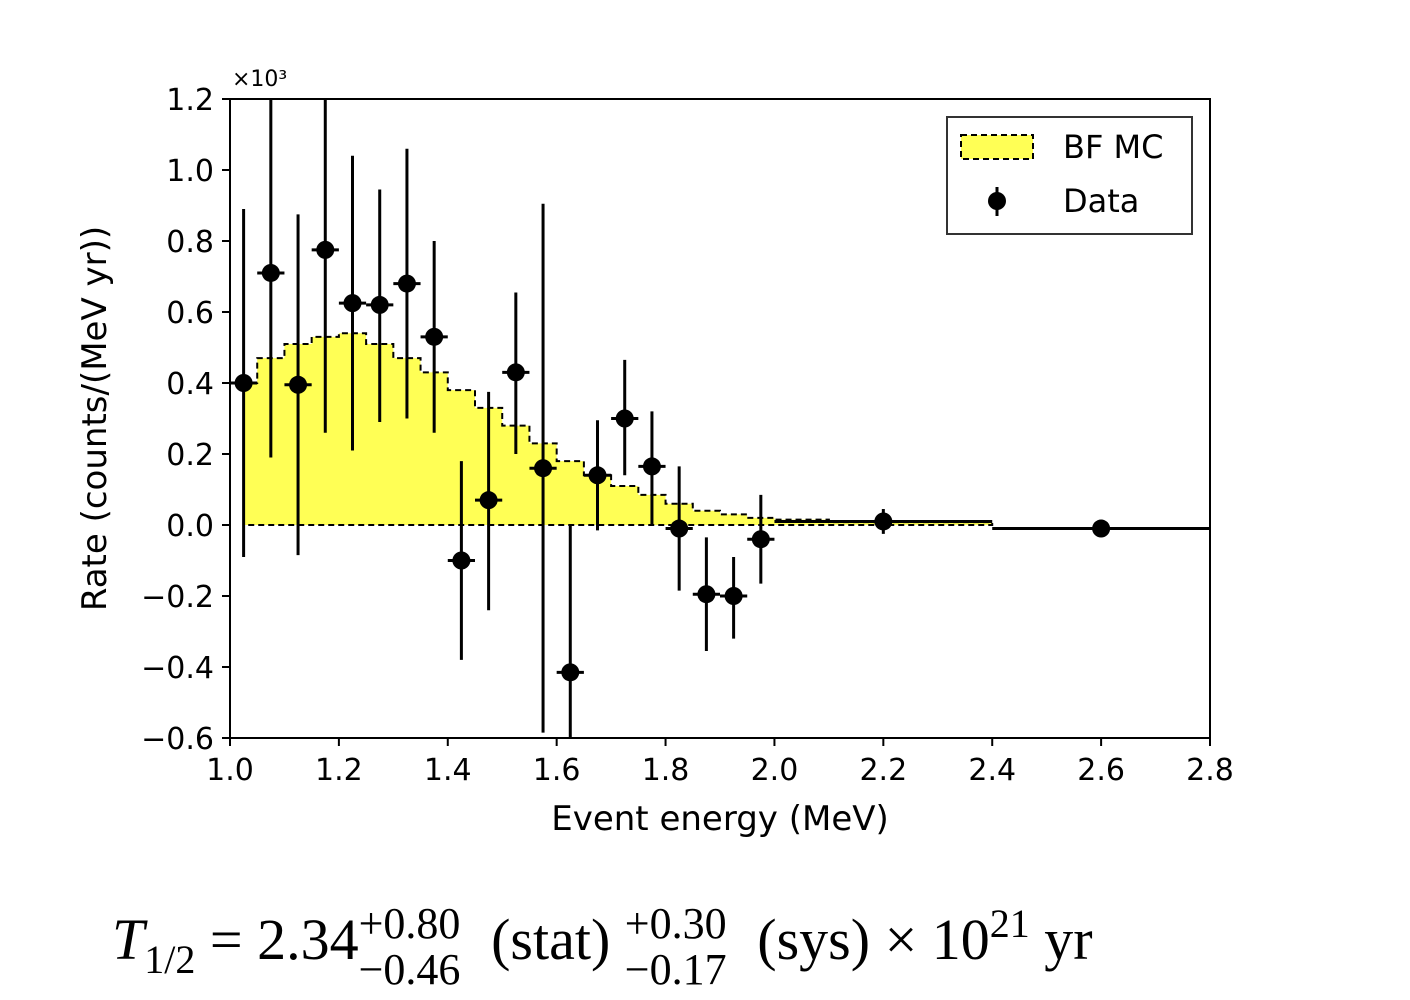  What do you see at coordinates (666, 770) in the screenshot?
I see `x-tick-label: 1.8` at bounding box center [666, 770].